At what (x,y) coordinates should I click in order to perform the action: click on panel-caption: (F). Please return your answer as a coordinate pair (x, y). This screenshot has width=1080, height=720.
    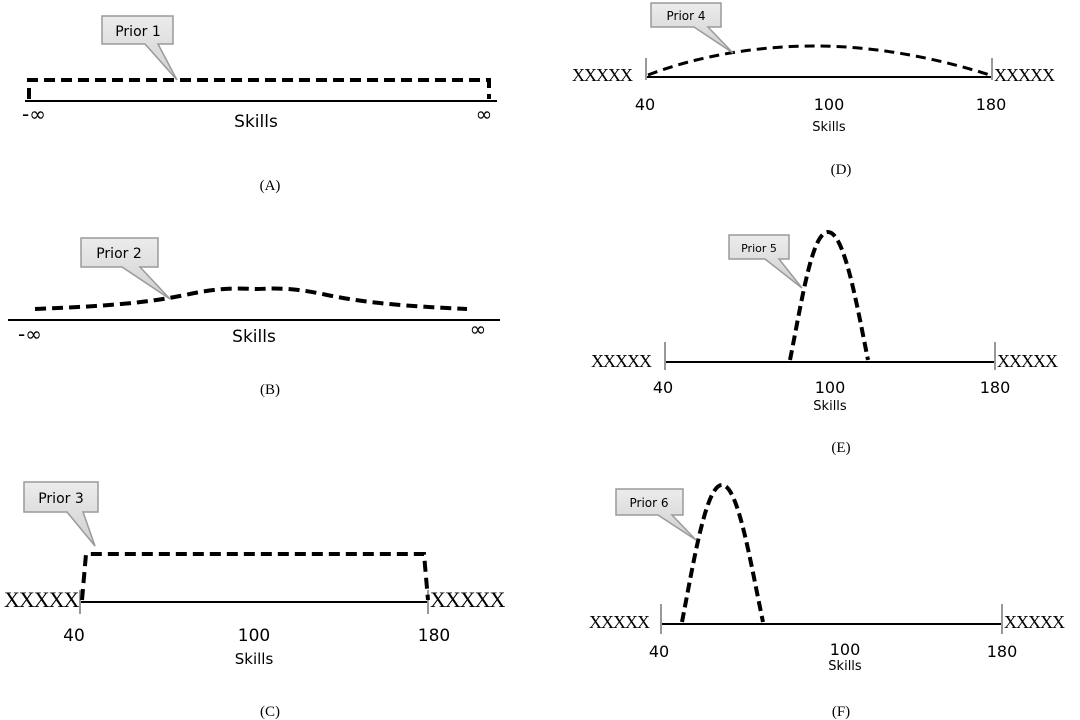
    Looking at the image, I should click on (841, 712).